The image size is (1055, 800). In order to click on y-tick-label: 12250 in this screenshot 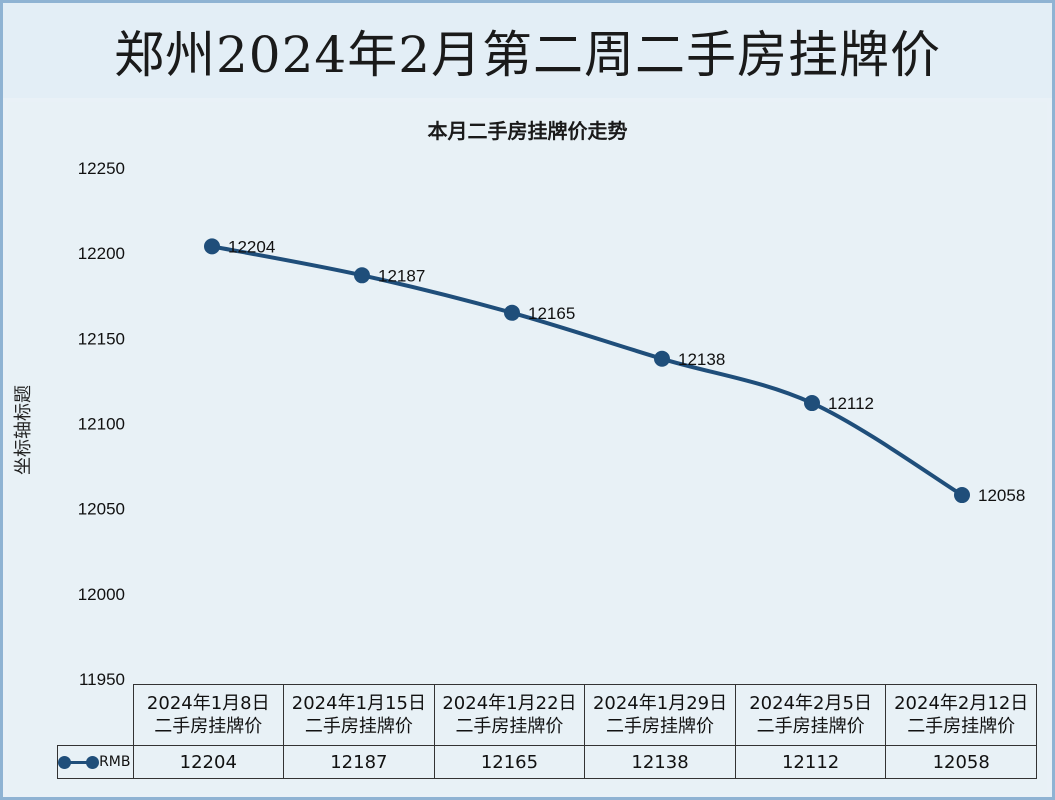, I will do `click(101, 168)`.